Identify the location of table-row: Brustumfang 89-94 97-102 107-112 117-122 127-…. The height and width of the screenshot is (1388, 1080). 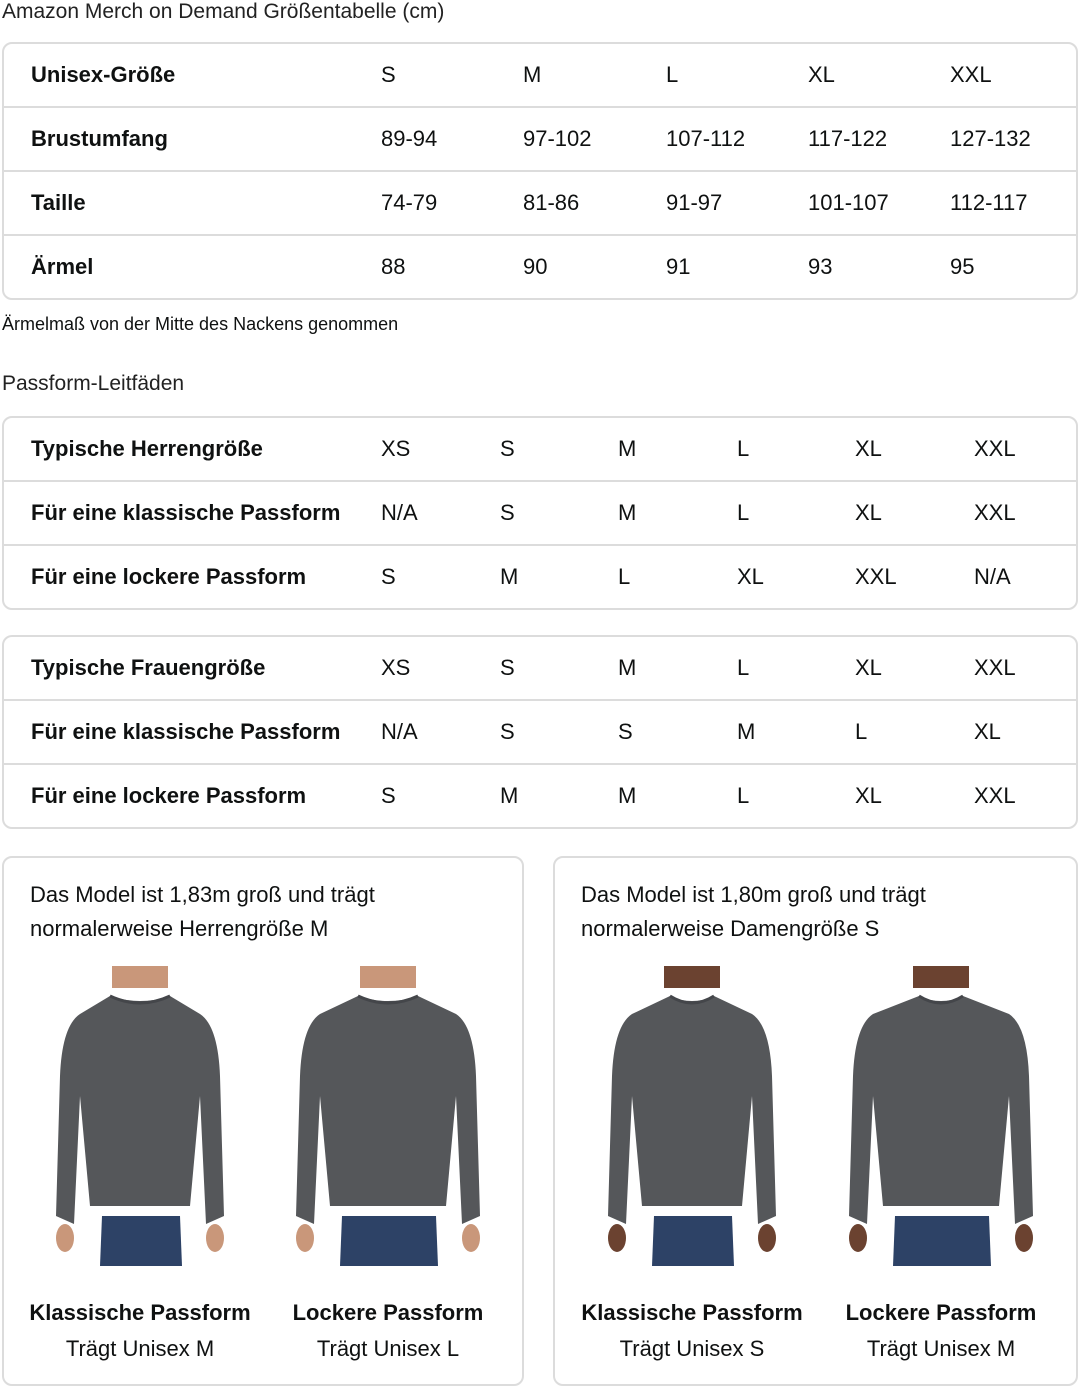
(540, 138).